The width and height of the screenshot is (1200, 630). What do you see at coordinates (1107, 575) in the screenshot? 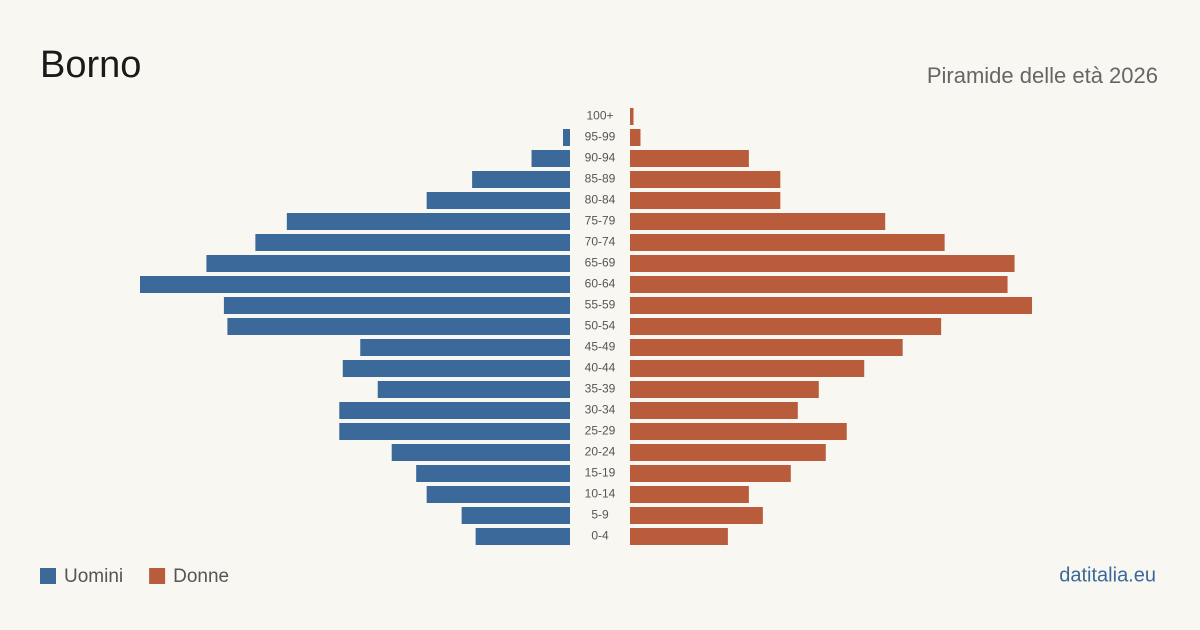
I see `source: datitalia.eu` at bounding box center [1107, 575].